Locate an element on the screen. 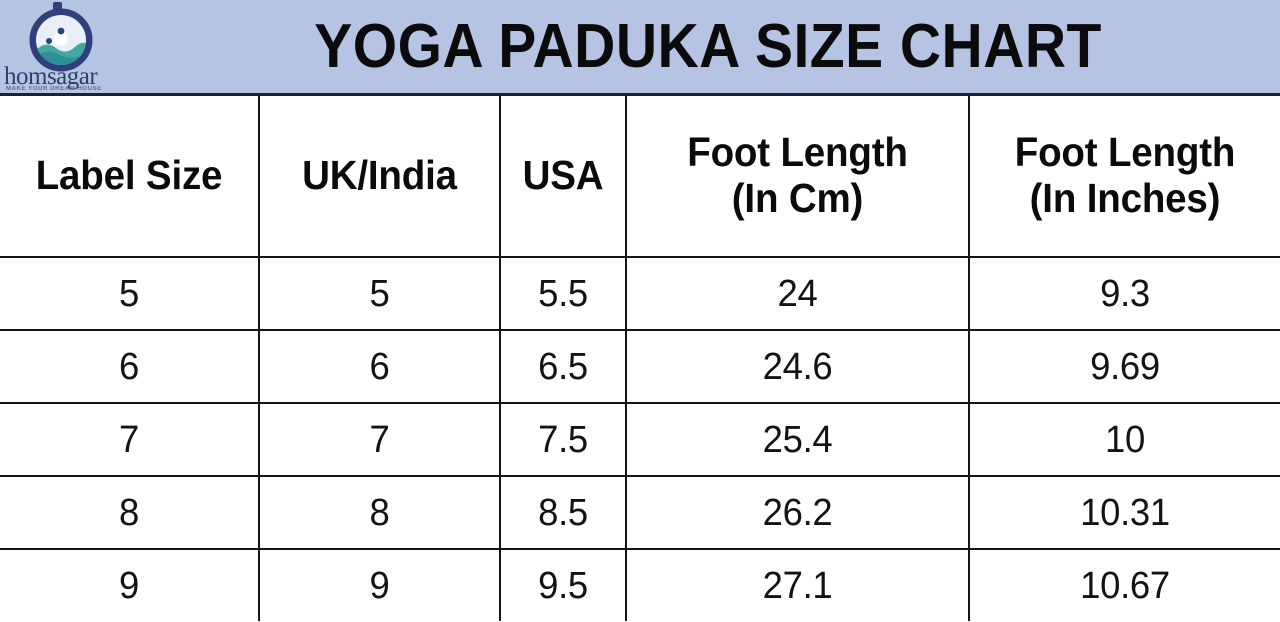 Image resolution: width=1280 pixels, height=622 pixels. column-header-usa: USA is located at coordinates (563, 177).